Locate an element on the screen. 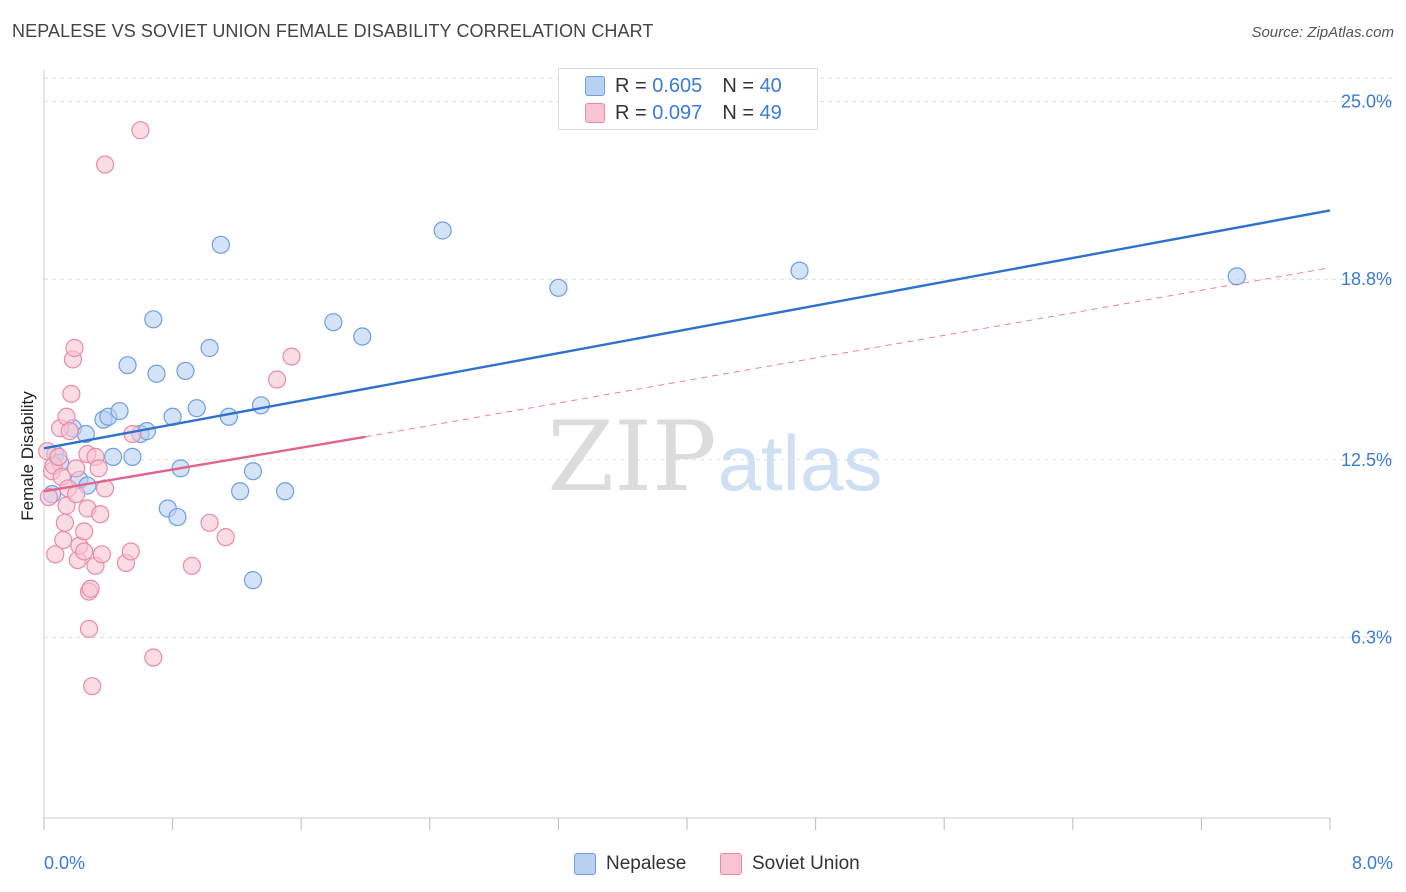 This screenshot has width=1406, height=892. y-tick-label: 18.8% is located at coordinates (1366, 279).